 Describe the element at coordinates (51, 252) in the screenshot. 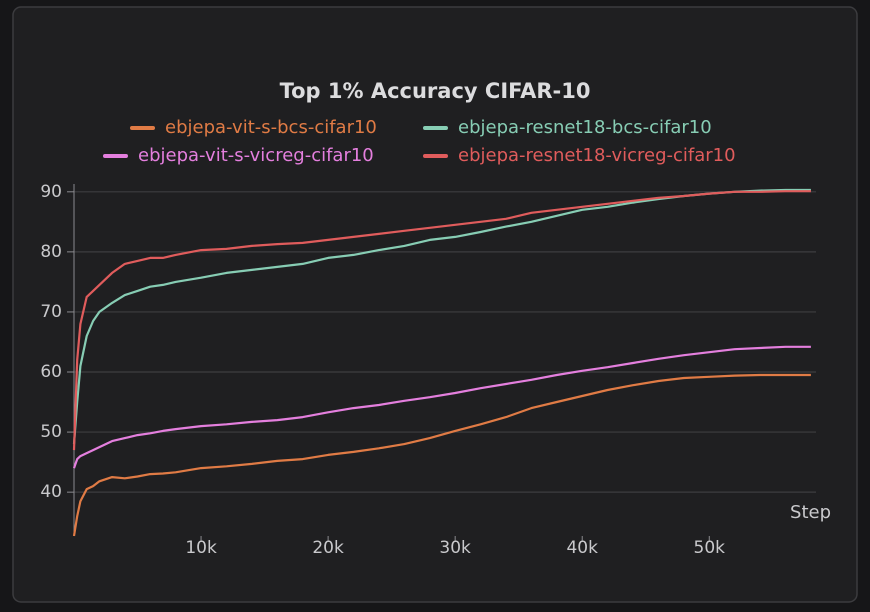

I see `y-tick-label: 80` at that location.